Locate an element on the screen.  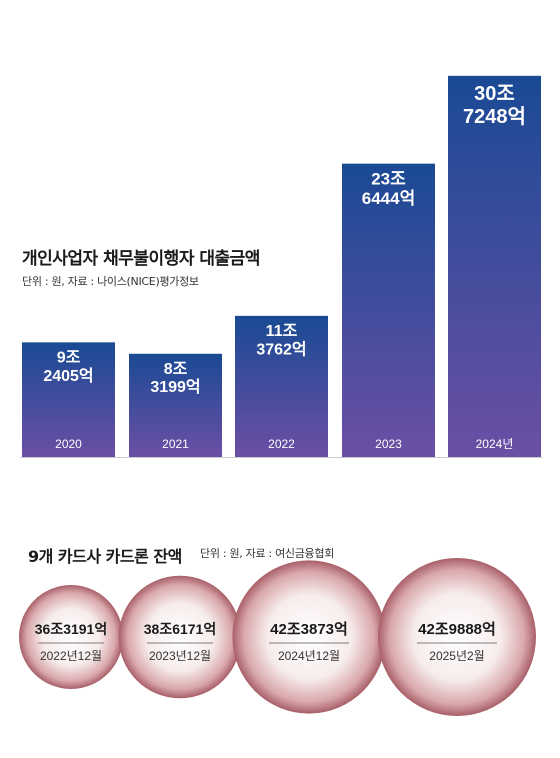
bar-category-label: 2021 is located at coordinates (175, 444).